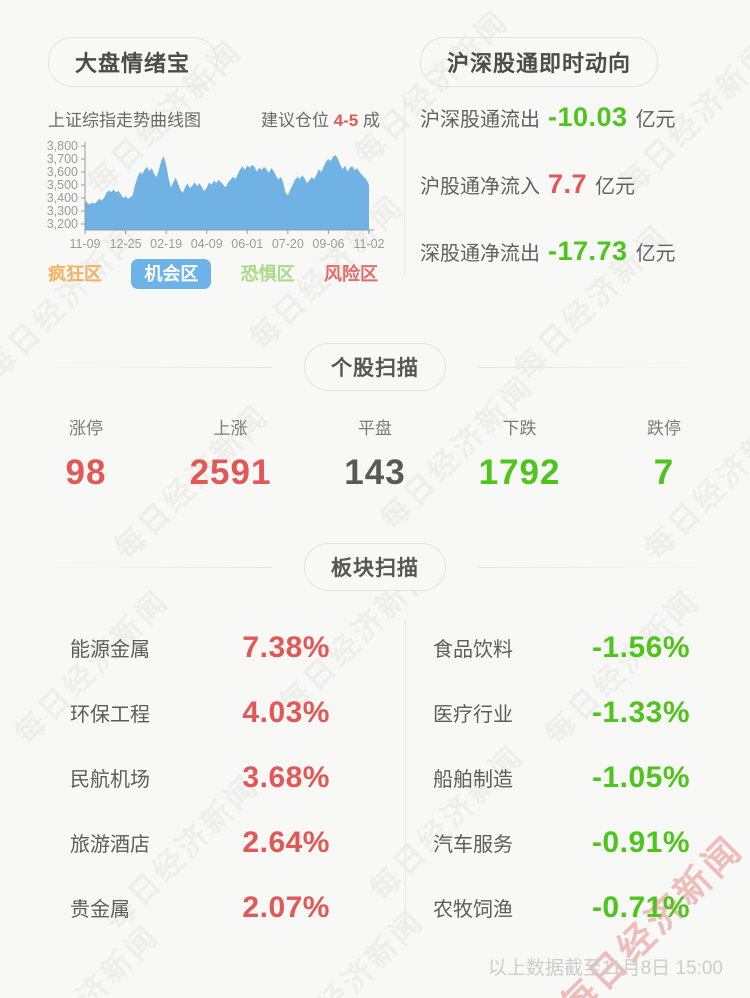 This screenshot has width=750, height=998. Describe the element at coordinates (126, 244) in the screenshot. I see `axis-tick-label: 12-25` at that location.